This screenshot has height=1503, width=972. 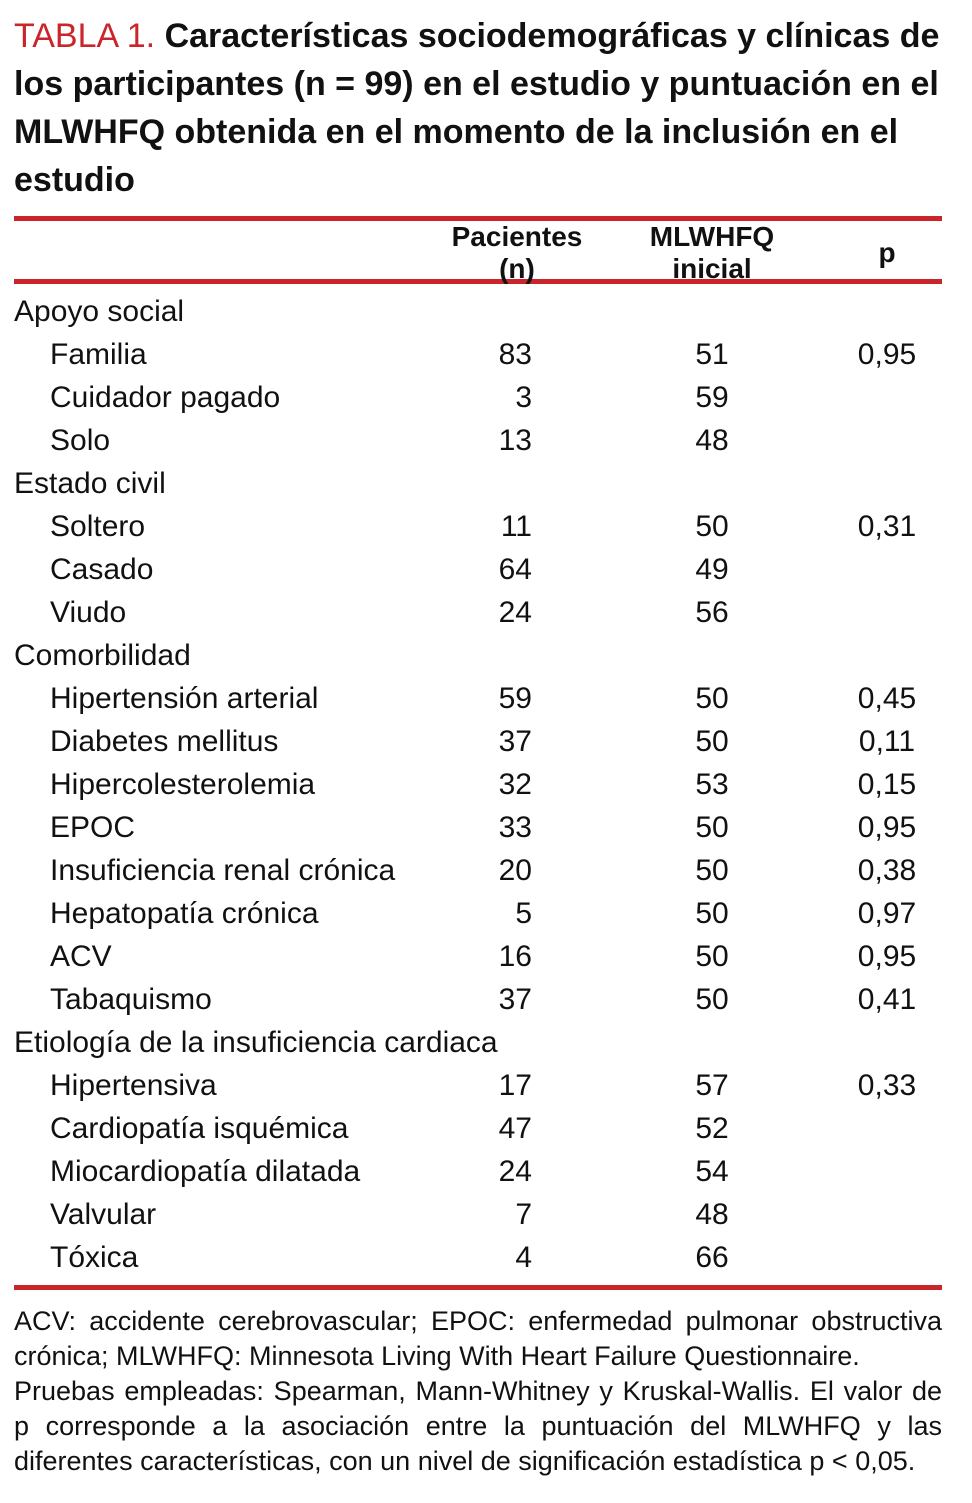 I want to click on cell-p: 0,31, so click(x=887, y=526).